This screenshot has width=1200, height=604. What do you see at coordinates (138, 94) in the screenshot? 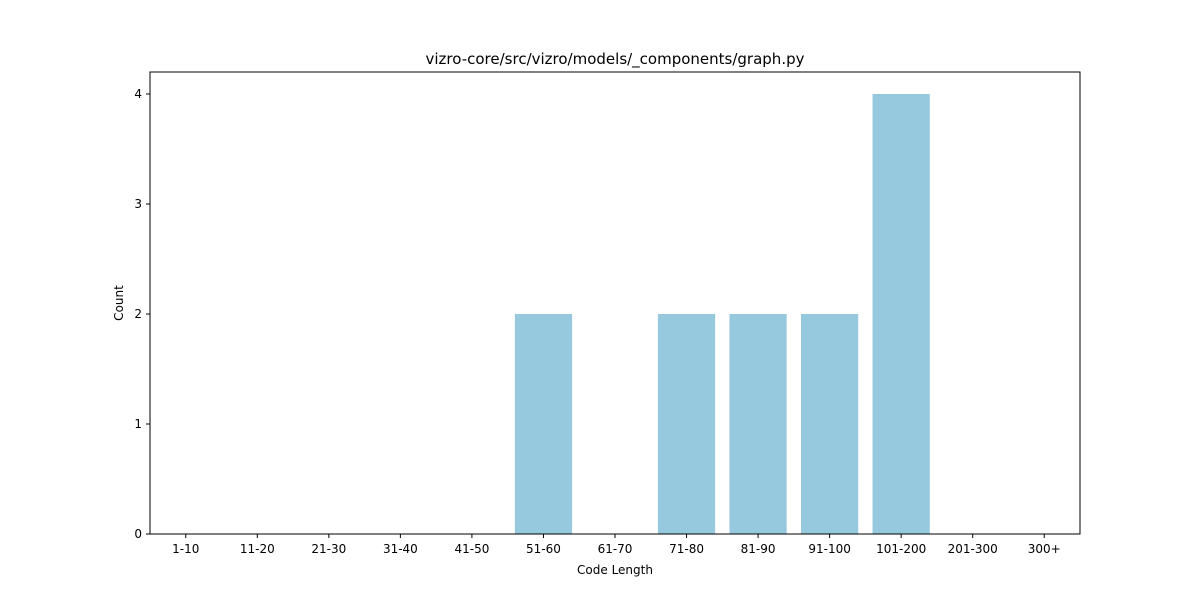
I see `y-tick-label: 4` at bounding box center [138, 94].